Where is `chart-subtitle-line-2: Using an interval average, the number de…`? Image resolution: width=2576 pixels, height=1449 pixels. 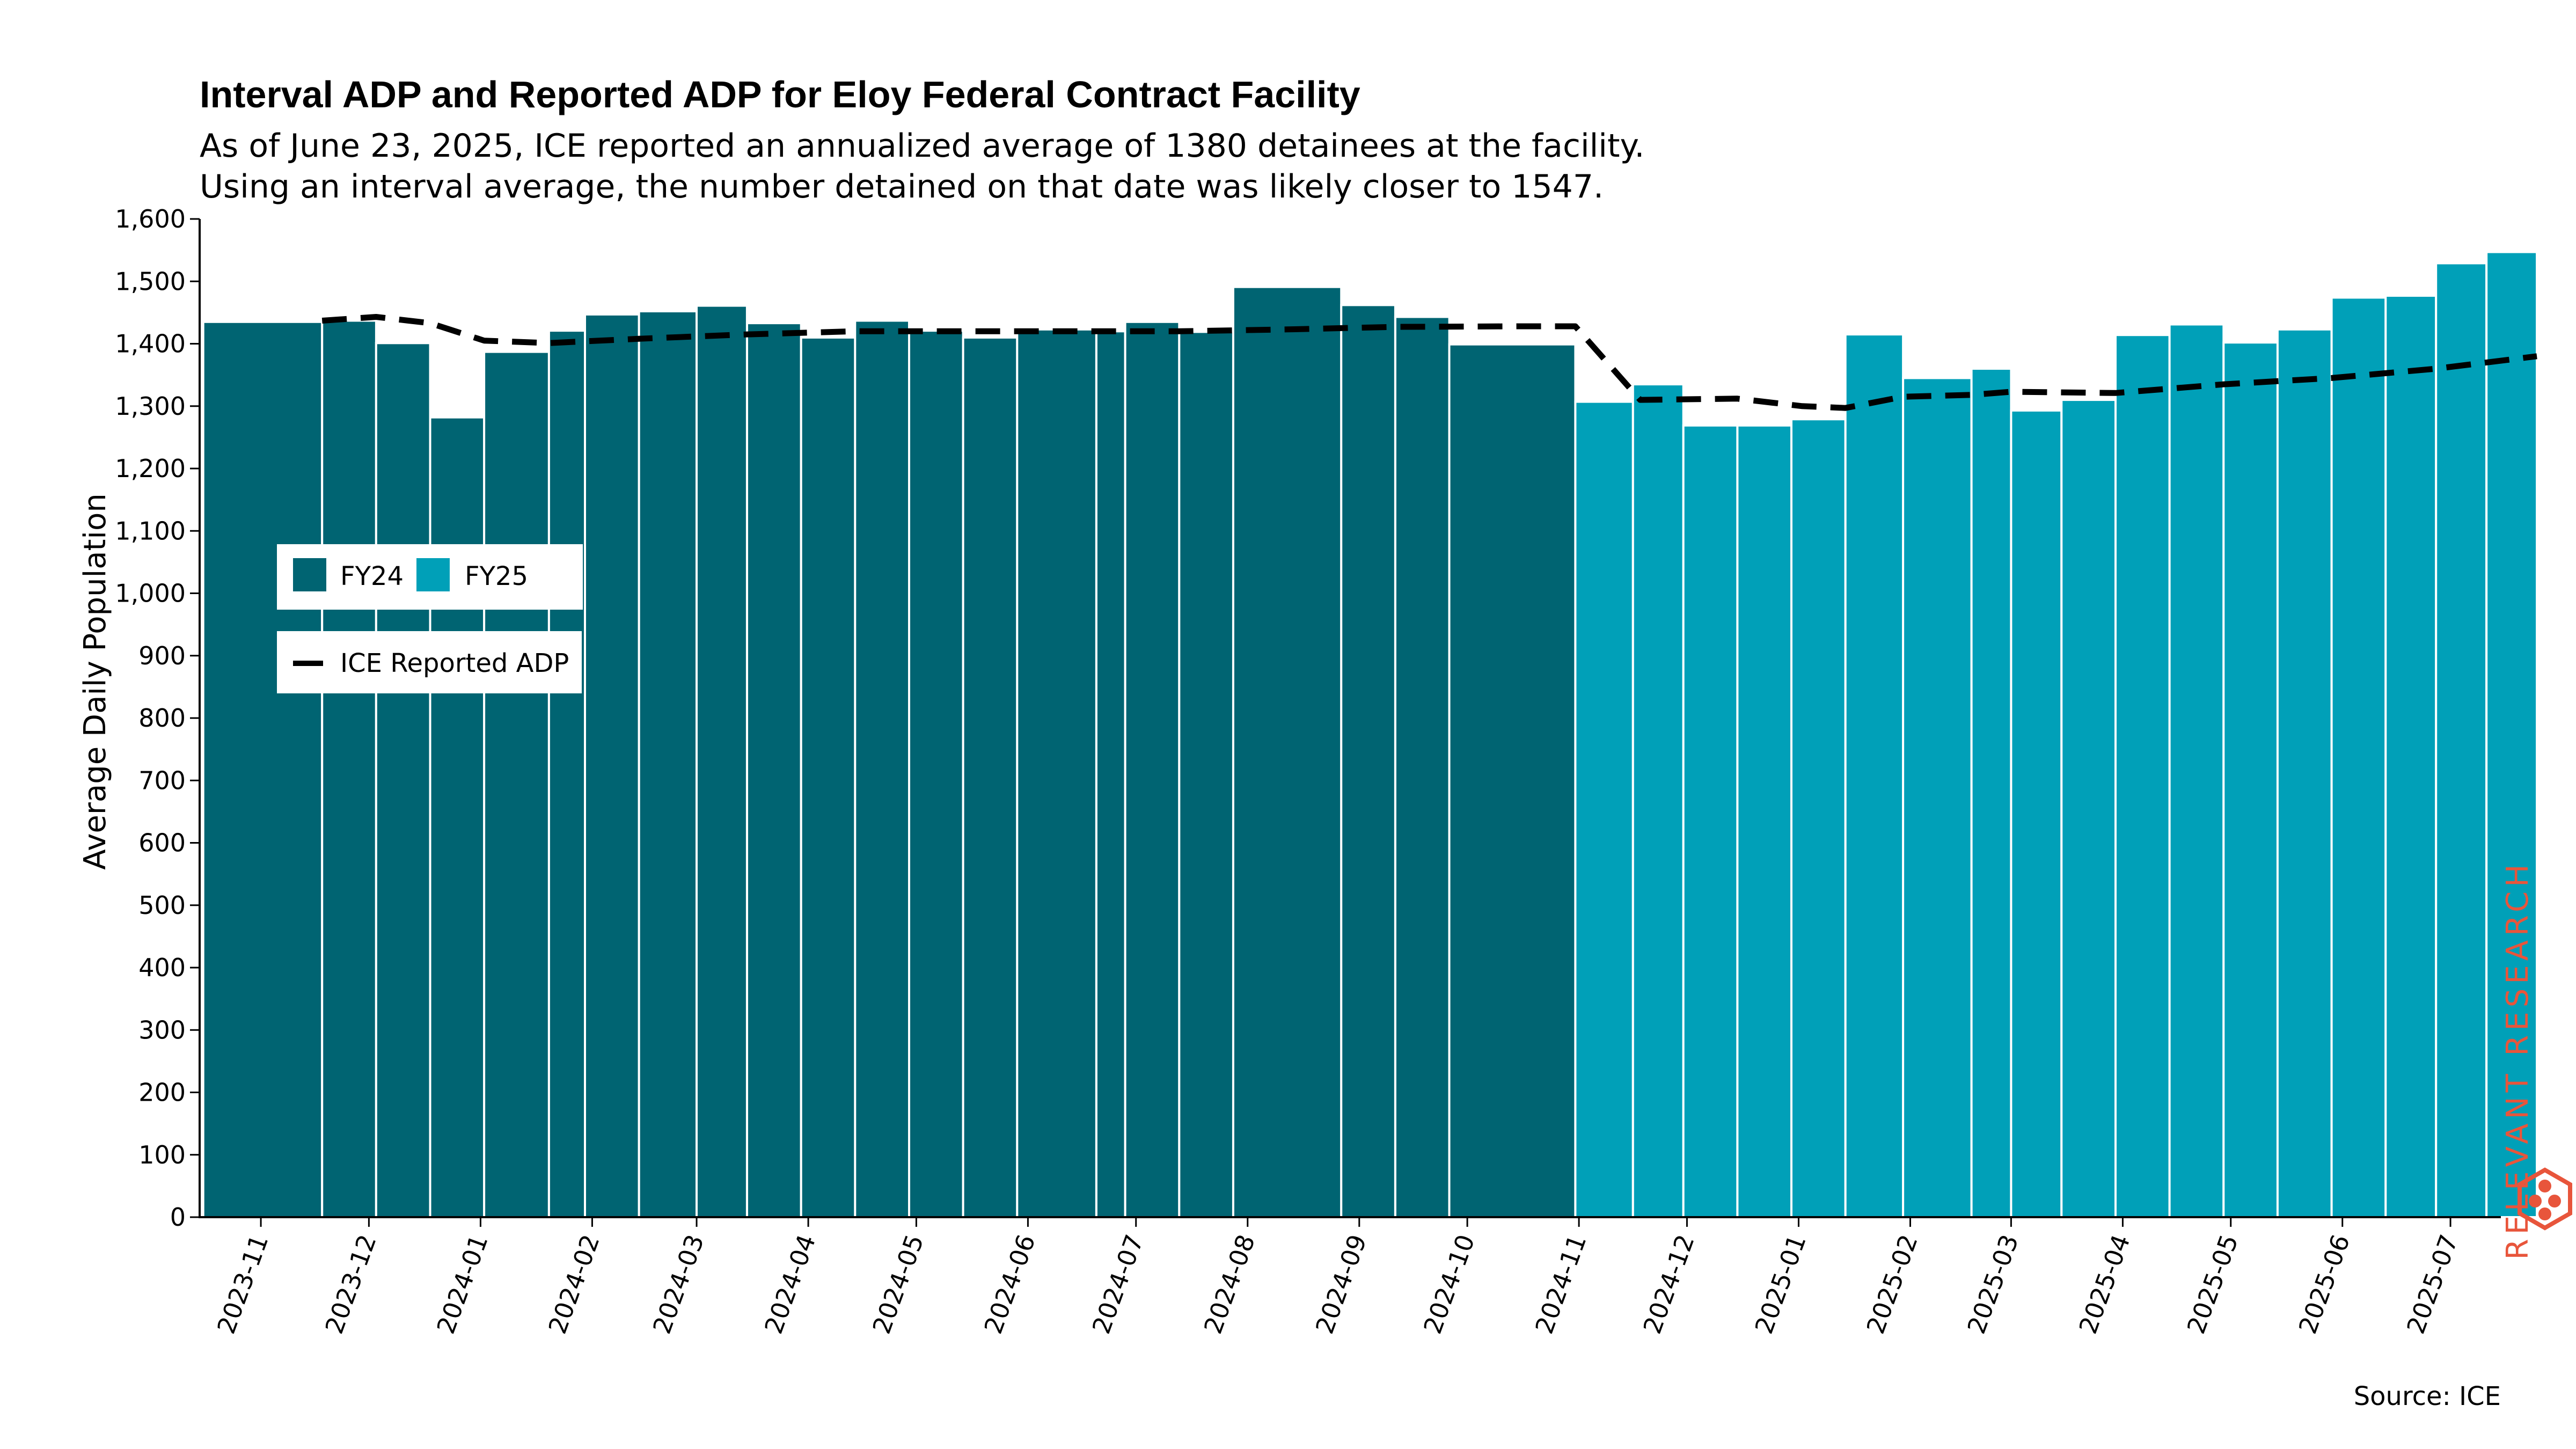
chart-subtitle-line-2: Using an interval average, the number de… is located at coordinates (902, 187).